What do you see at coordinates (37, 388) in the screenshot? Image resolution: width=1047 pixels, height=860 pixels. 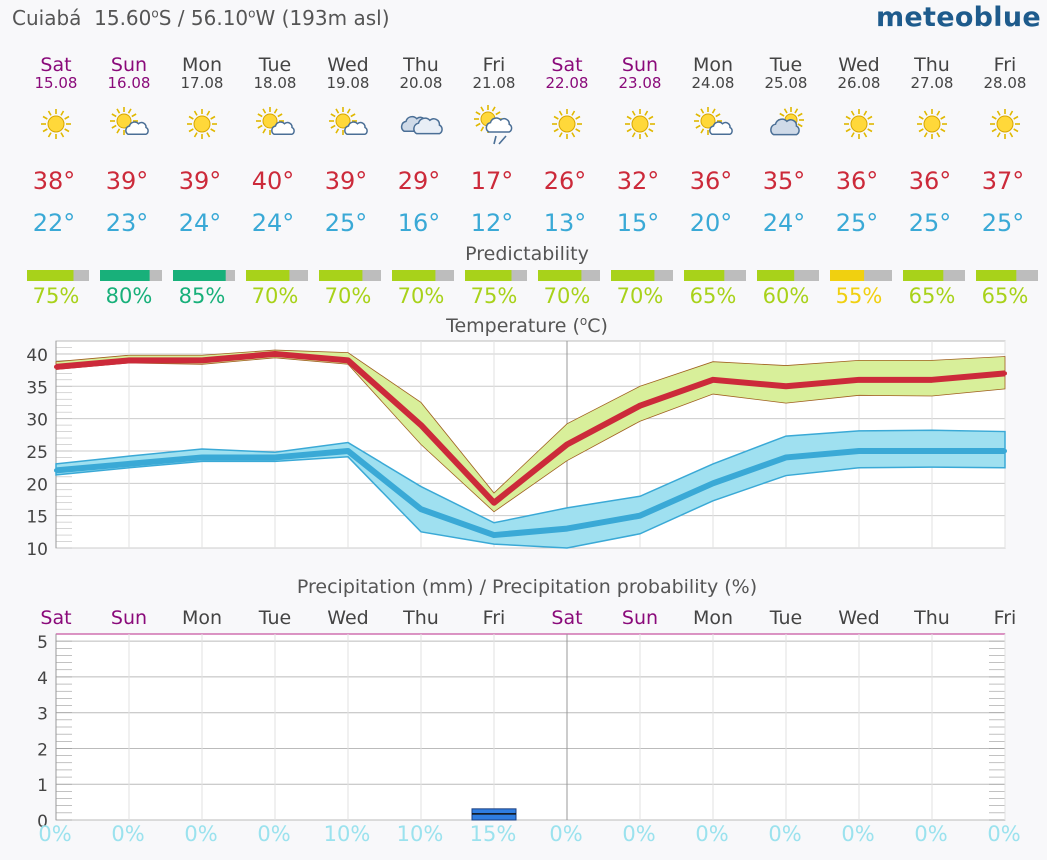 I see `y-tick-label: 35` at bounding box center [37, 388].